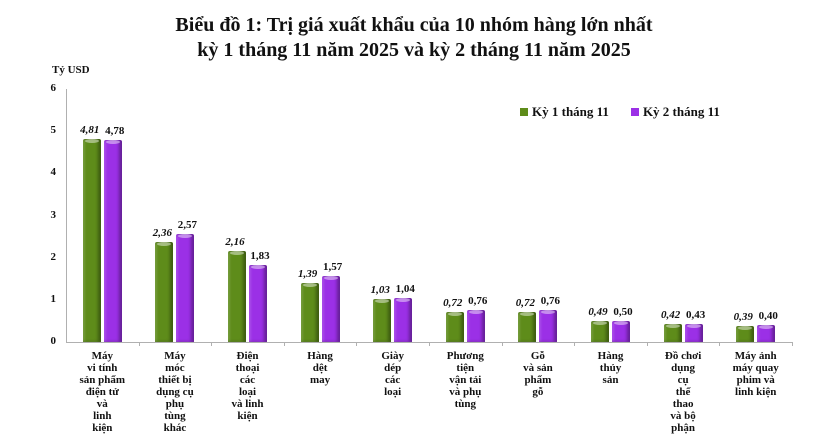 This screenshot has height=448, width=828. What do you see at coordinates (53, 172) in the screenshot?
I see `y-tick-label: 4` at bounding box center [53, 172].